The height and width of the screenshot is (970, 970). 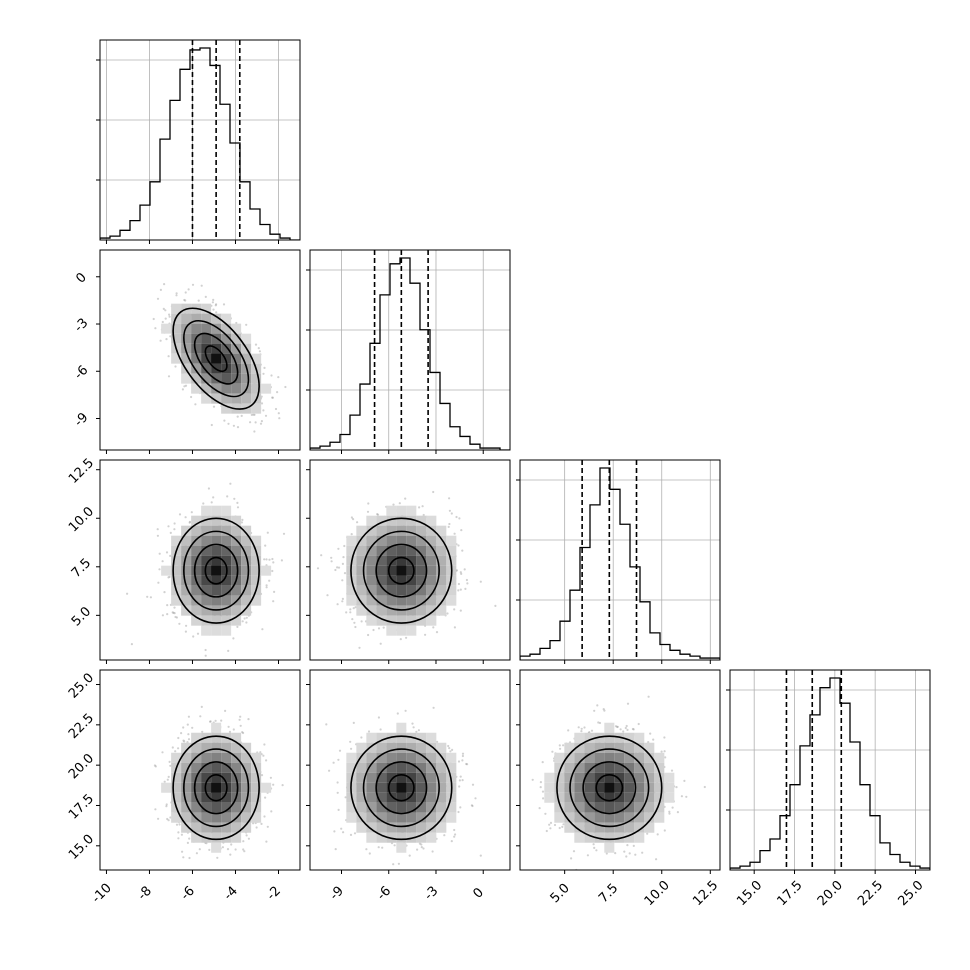 I want to click on x-tick-label: 12.5, so click(x=705, y=893).